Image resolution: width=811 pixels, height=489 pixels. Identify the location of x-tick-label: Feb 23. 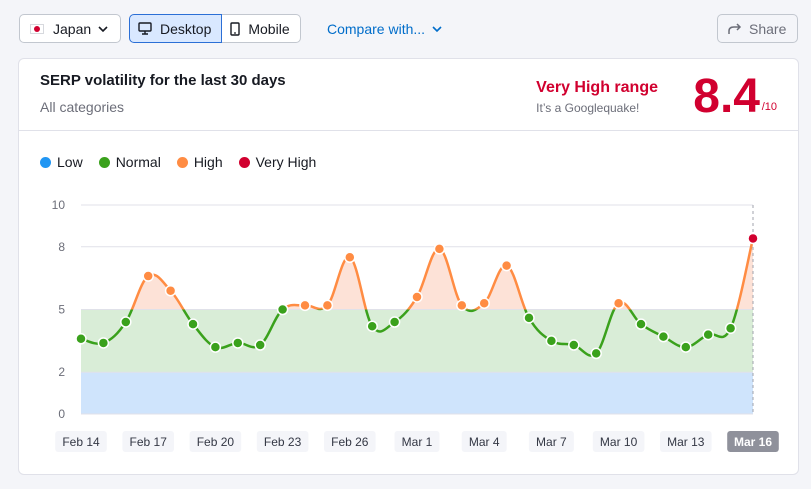
(283, 442).